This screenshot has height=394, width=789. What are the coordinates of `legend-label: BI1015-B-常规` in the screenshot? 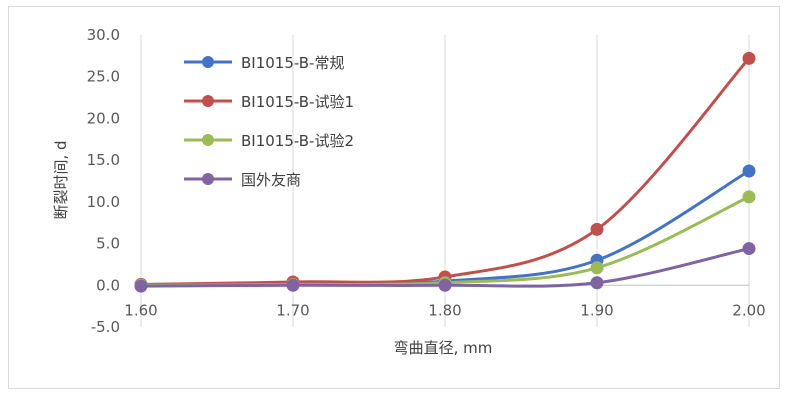 It's located at (292, 63).